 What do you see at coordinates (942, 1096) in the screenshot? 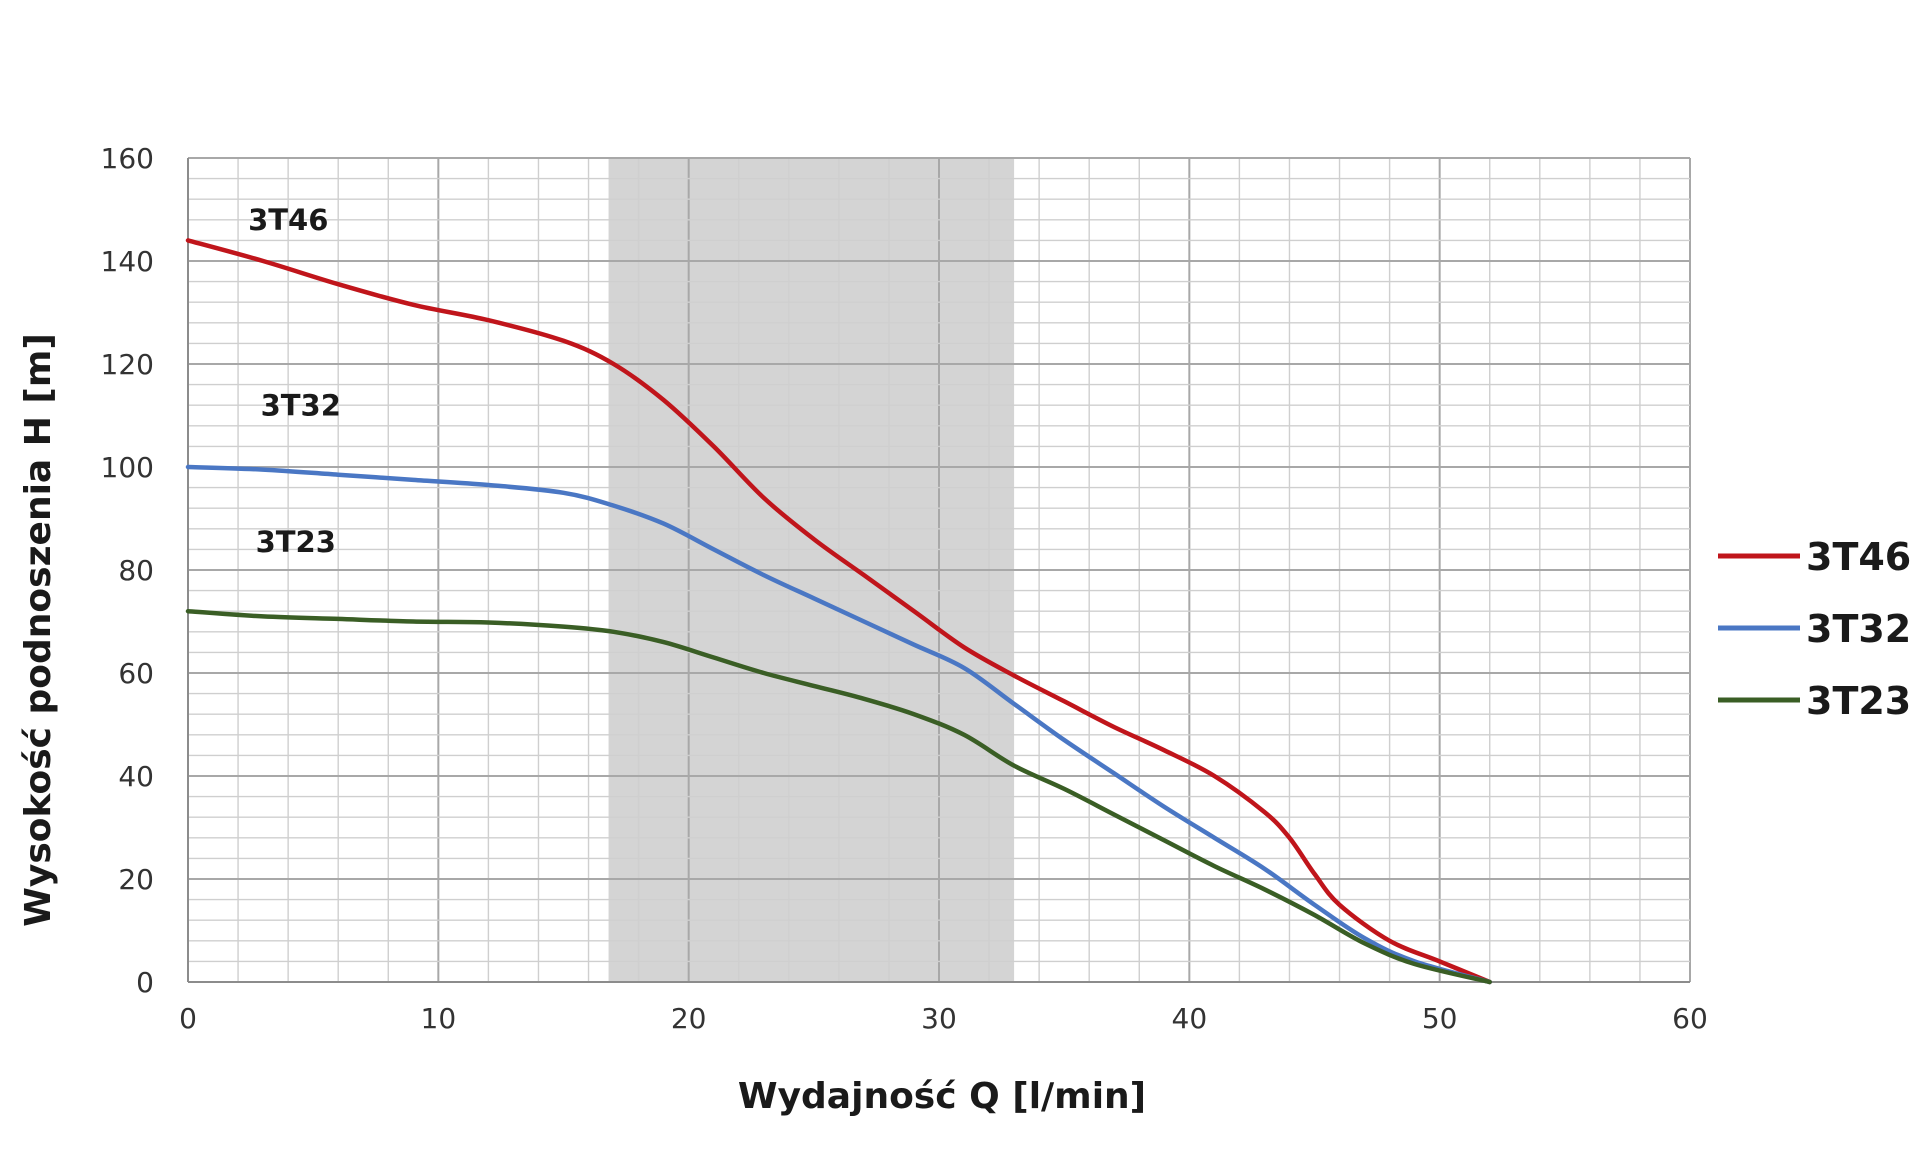
I see `x-axis-title: Wydajność Q [l/min]` at bounding box center [942, 1096].